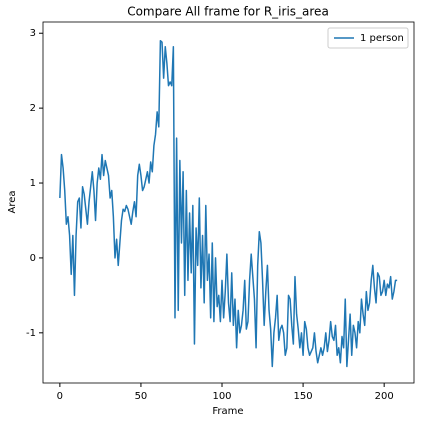 Image resolution: width=424 pixels, height=424 pixels. I want to click on y-axis-label: Area, so click(12, 201).